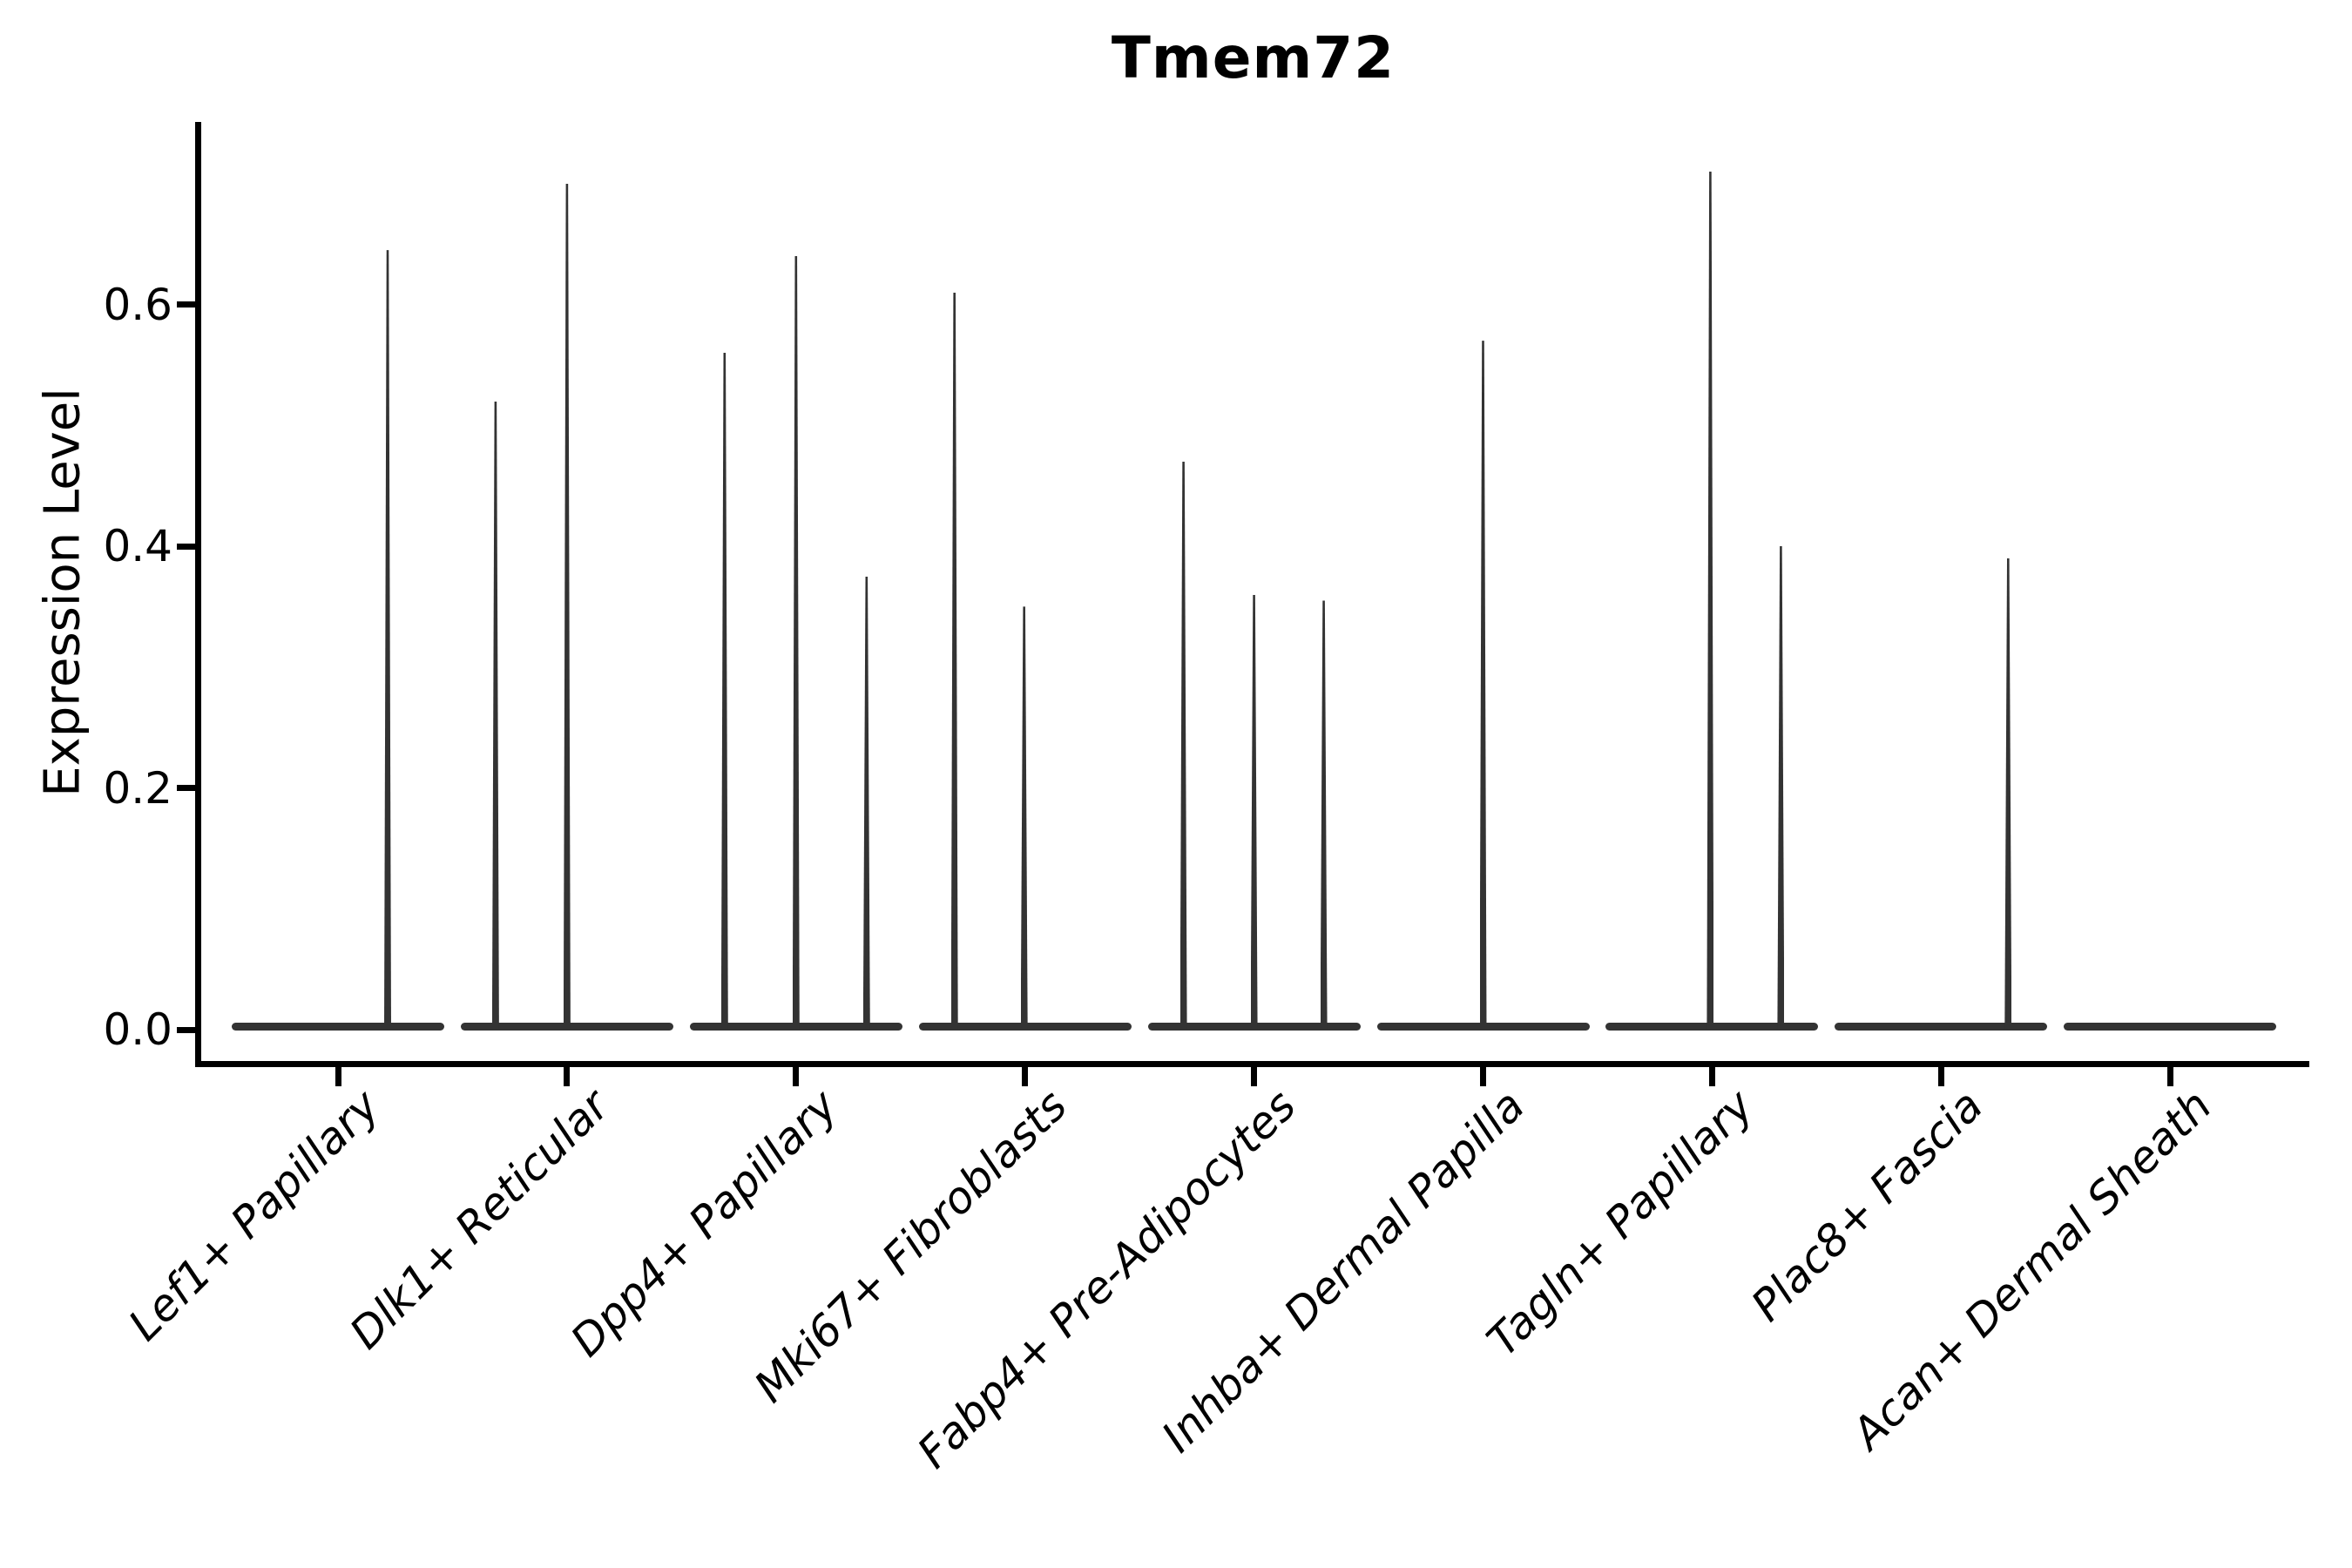 The image size is (2352, 1568). Describe the element at coordinates (137, 1029) in the screenshot. I see `y-axis-tick-label: 0.0` at that location.